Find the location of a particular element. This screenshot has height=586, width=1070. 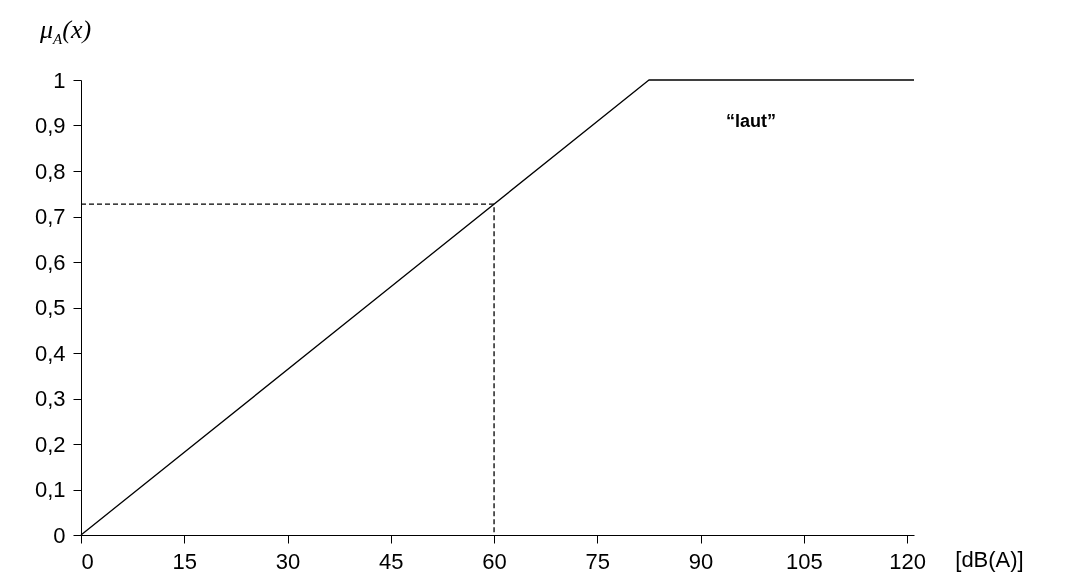

y-tick-label: 1 is located at coordinates (59, 80).